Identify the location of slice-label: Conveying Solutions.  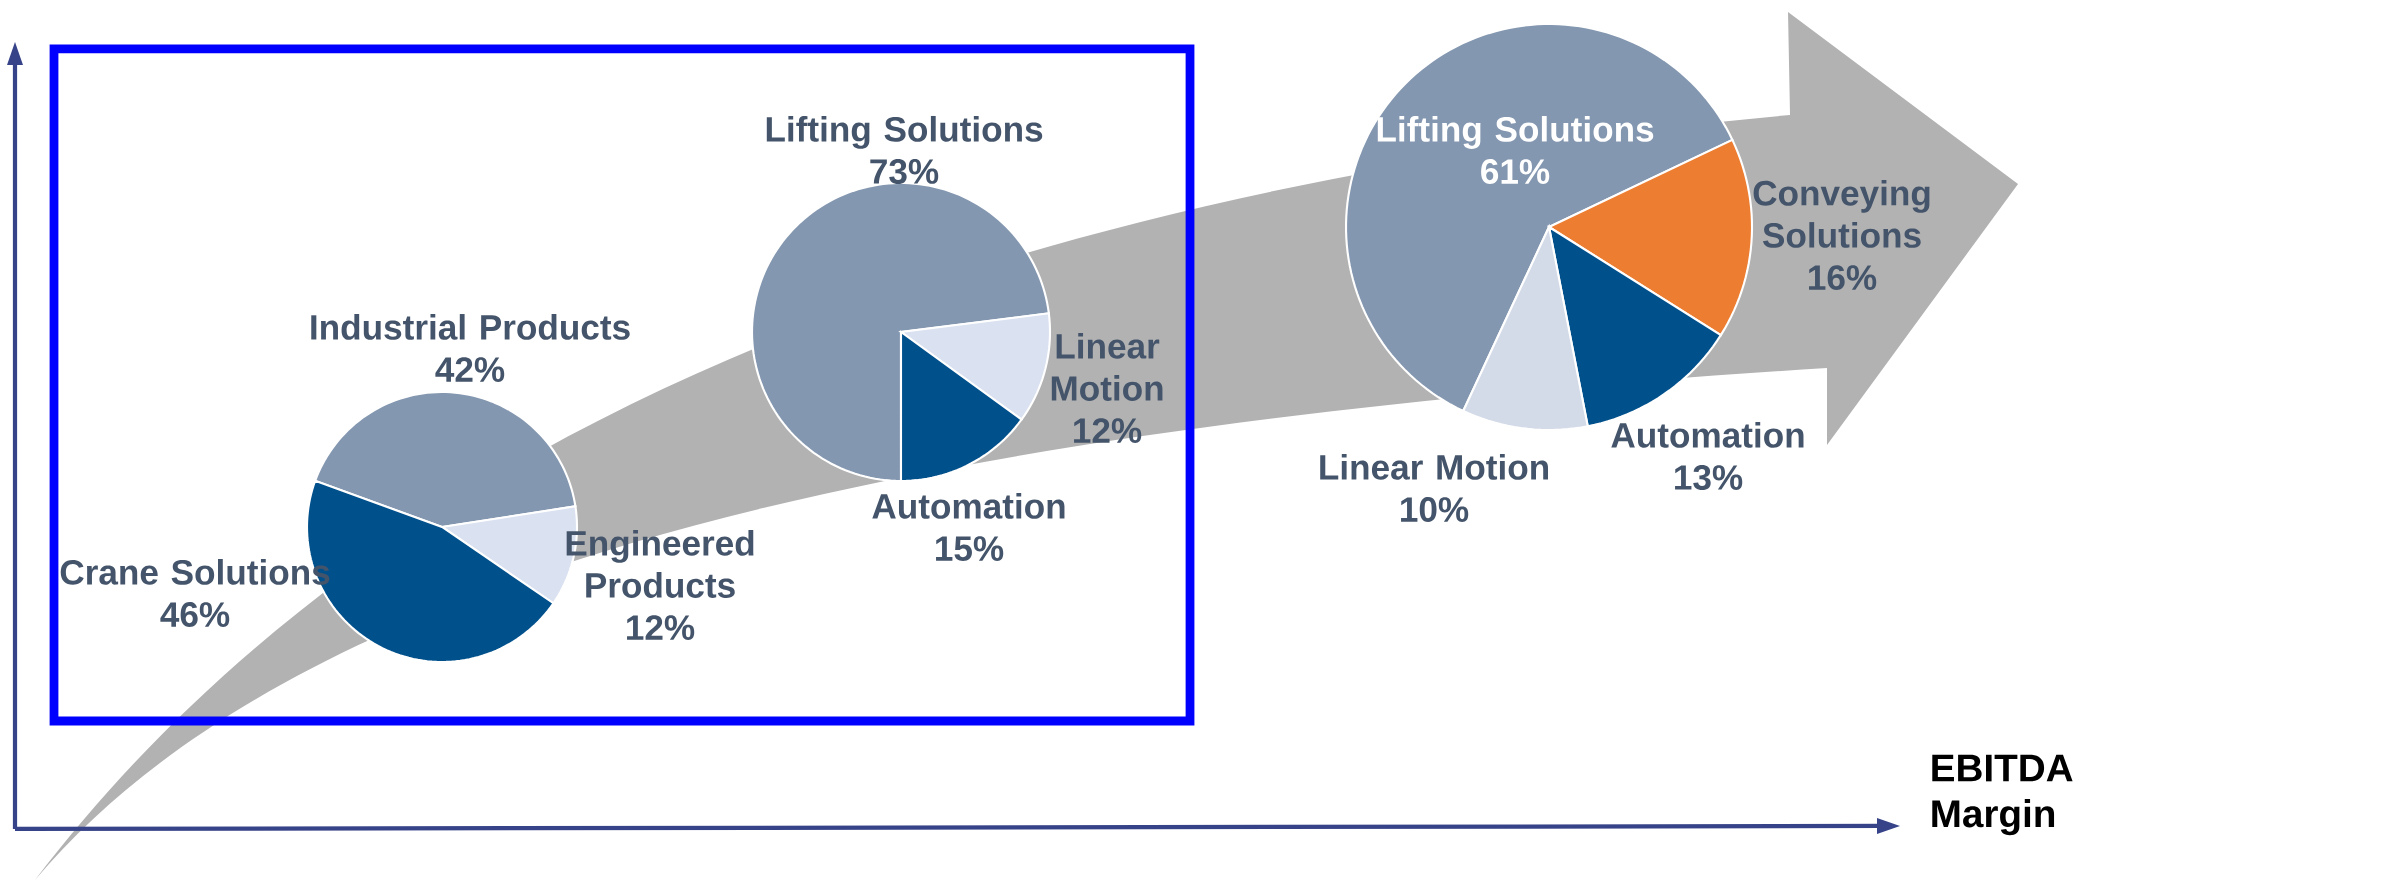
(1841, 213).